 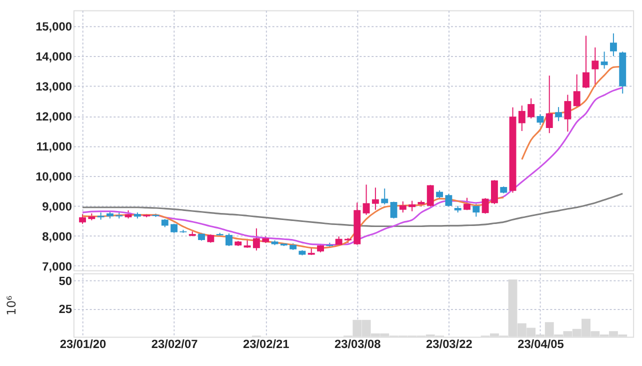 What do you see at coordinates (11, 305) in the screenshot?
I see `y-axis-title: 10⁶` at bounding box center [11, 305].